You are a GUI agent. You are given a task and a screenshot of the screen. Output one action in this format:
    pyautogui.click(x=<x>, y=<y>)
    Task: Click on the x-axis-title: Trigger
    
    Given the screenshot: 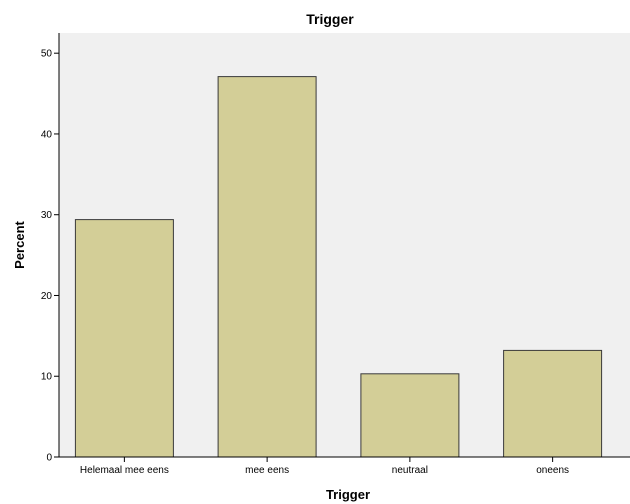 What is the action you would take?
    pyautogui.click(x=348, y=494)
    